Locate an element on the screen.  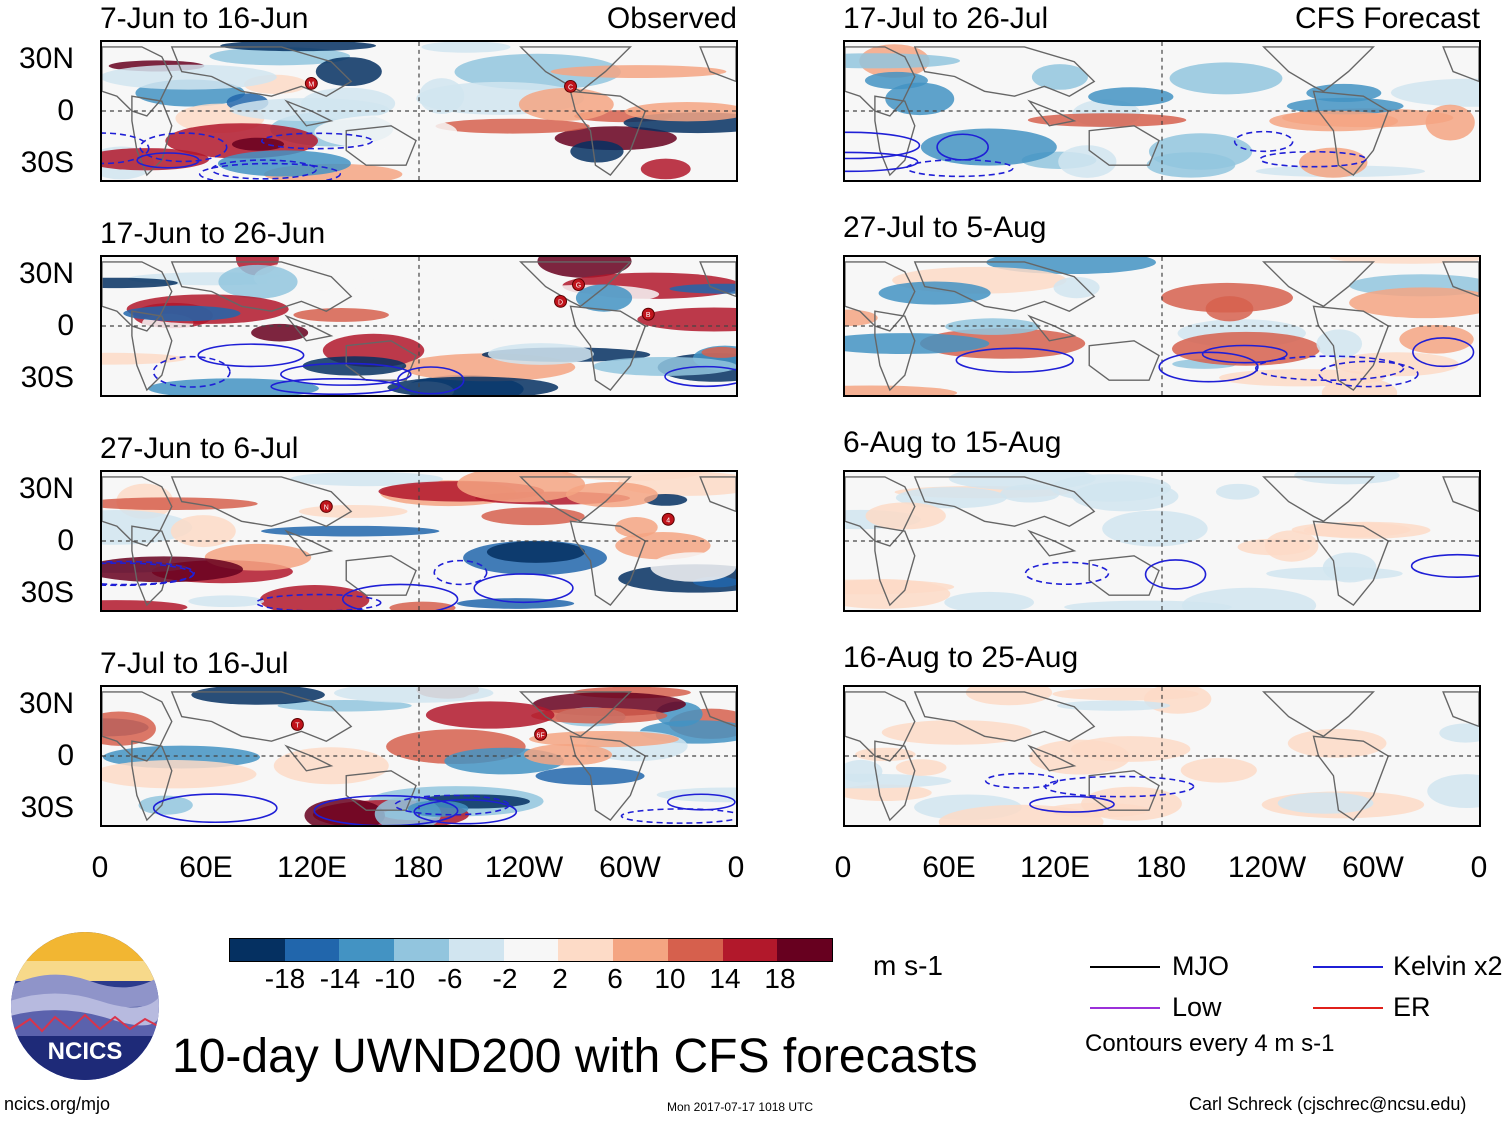
forecast-label: CFS Forecast is located at coordinates (1387, 18).